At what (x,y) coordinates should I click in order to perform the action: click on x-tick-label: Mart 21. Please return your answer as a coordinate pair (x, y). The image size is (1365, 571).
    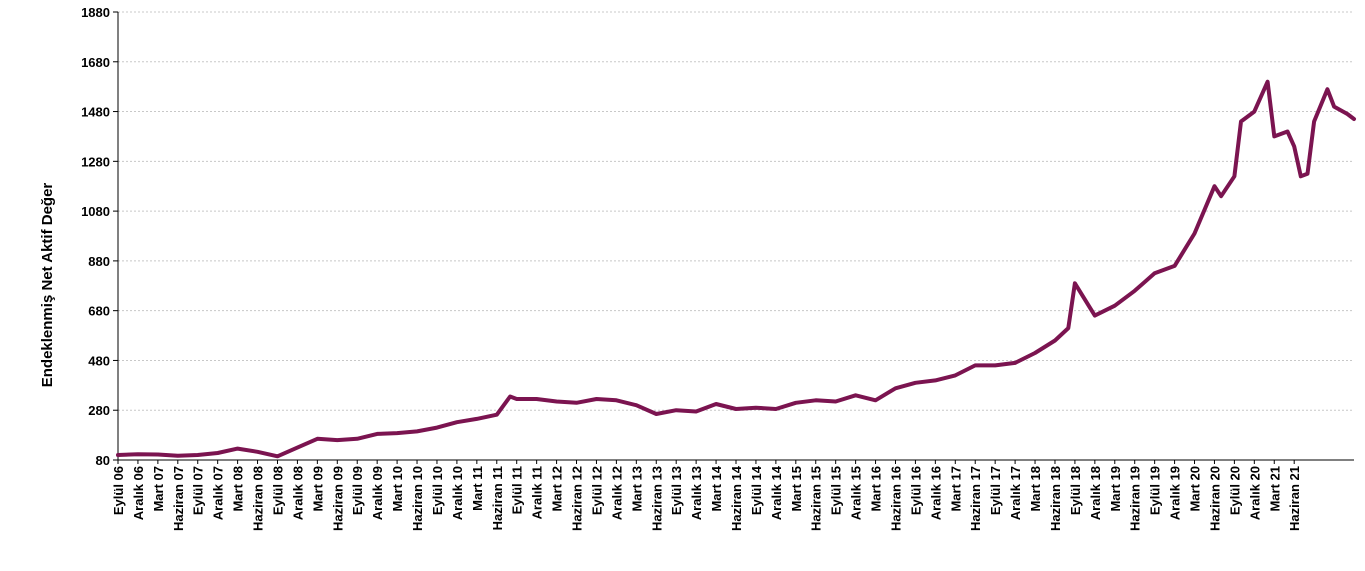
    Looking at the image, I should click on (1274, 489).